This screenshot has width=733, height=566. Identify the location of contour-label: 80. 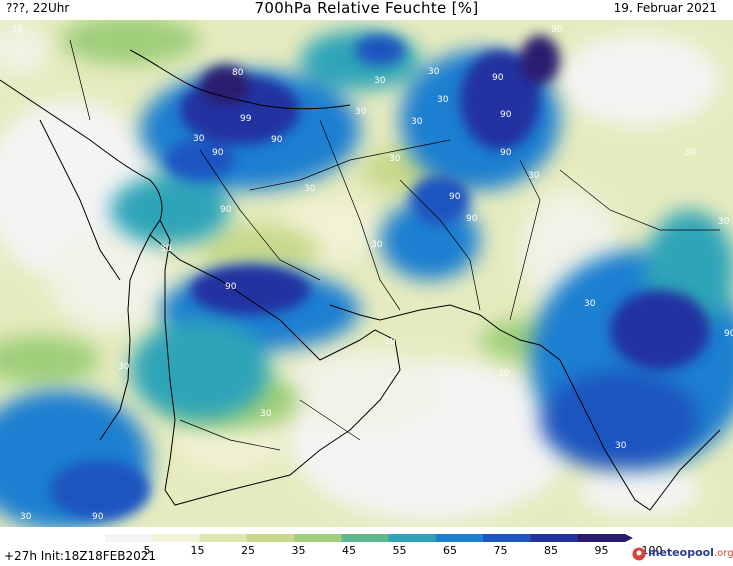
(238, 73).